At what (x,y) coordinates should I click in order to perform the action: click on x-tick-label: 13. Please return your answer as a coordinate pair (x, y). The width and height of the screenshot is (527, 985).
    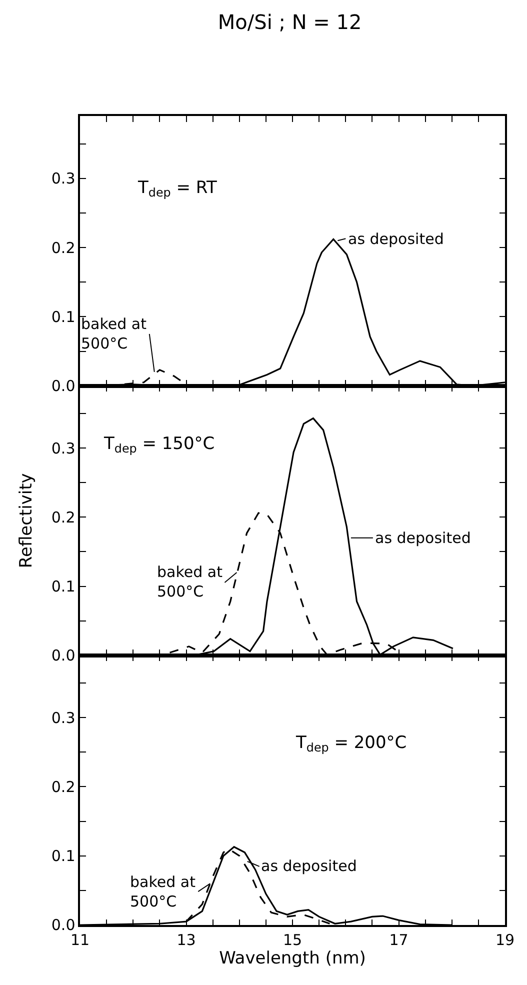
    Looking at the image, I should click on (186, 939).